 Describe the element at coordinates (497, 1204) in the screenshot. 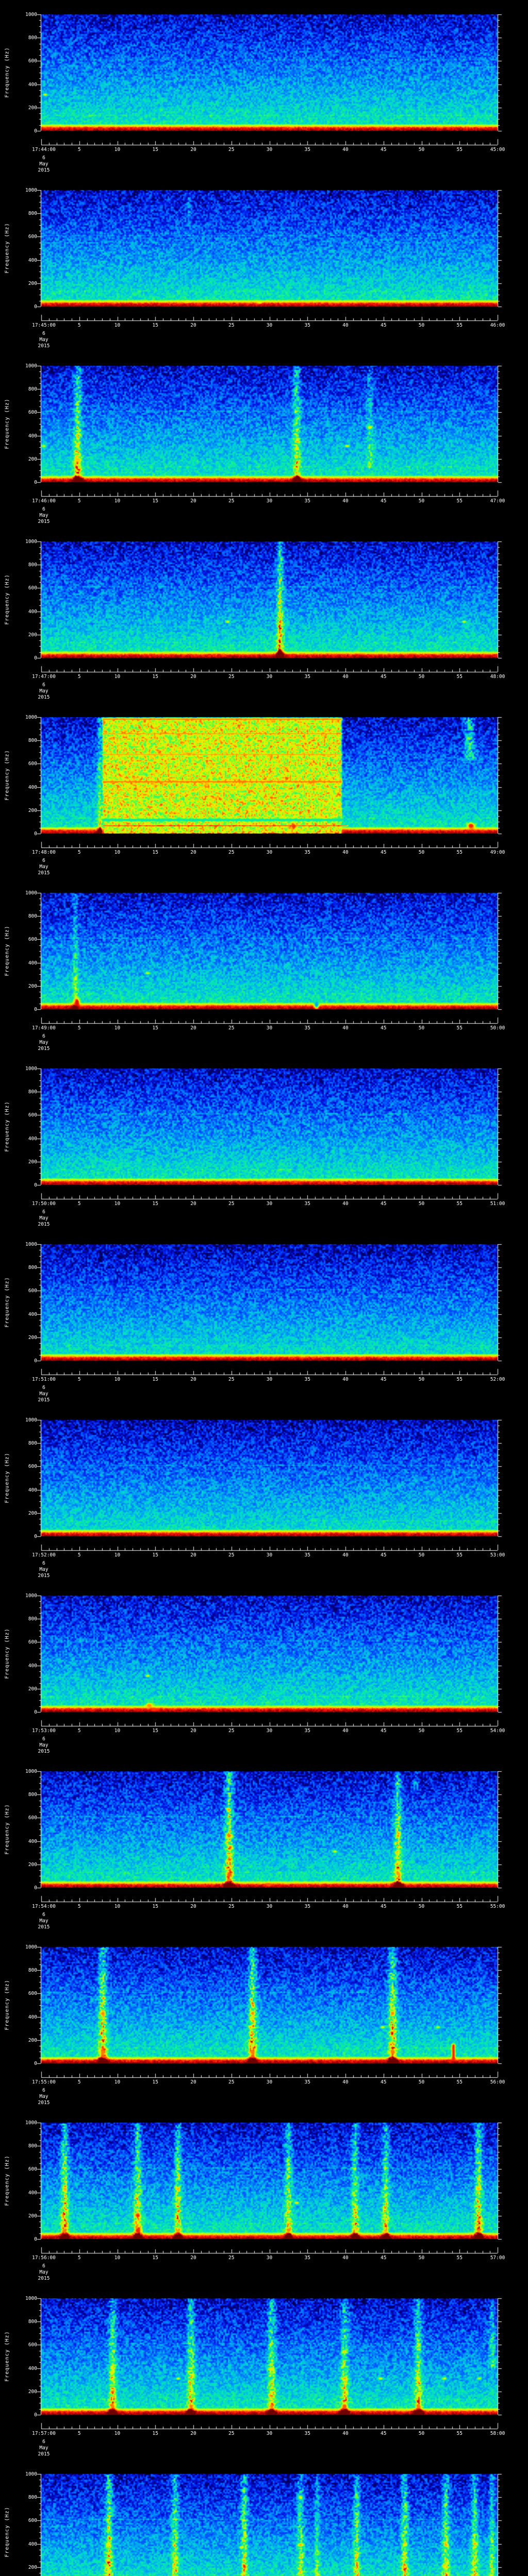

I see `x-end-time-label: 51:00` at that location.